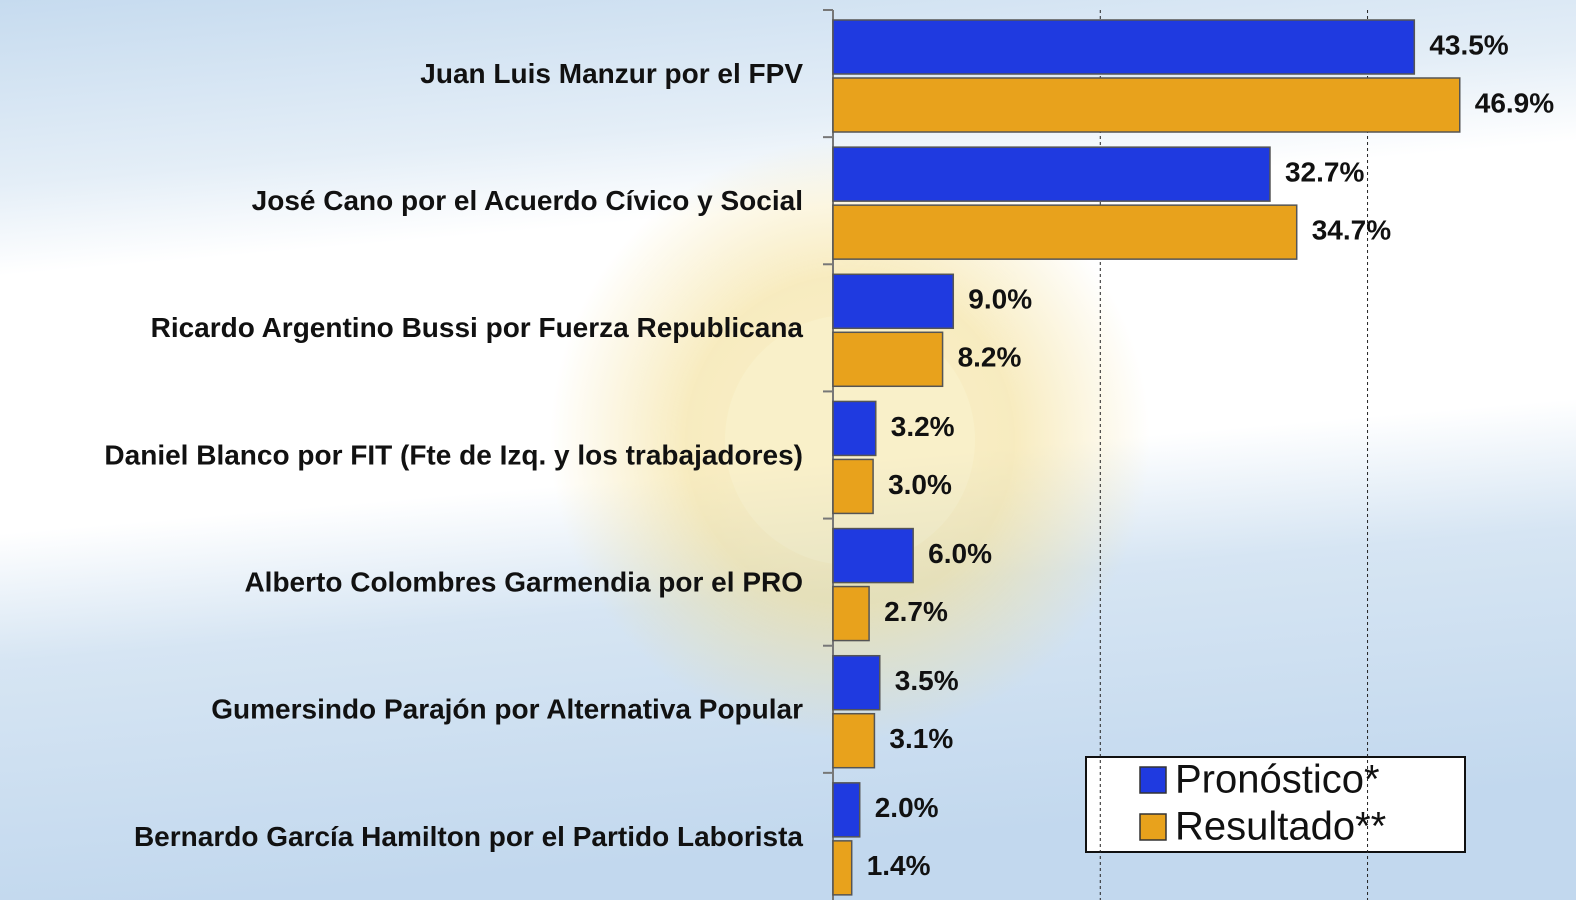 The width and height of the screenshot is (1576, 900). I want to click on category-label: José Cano por el Acuerdo Cívico y Social, so click(527, 200).